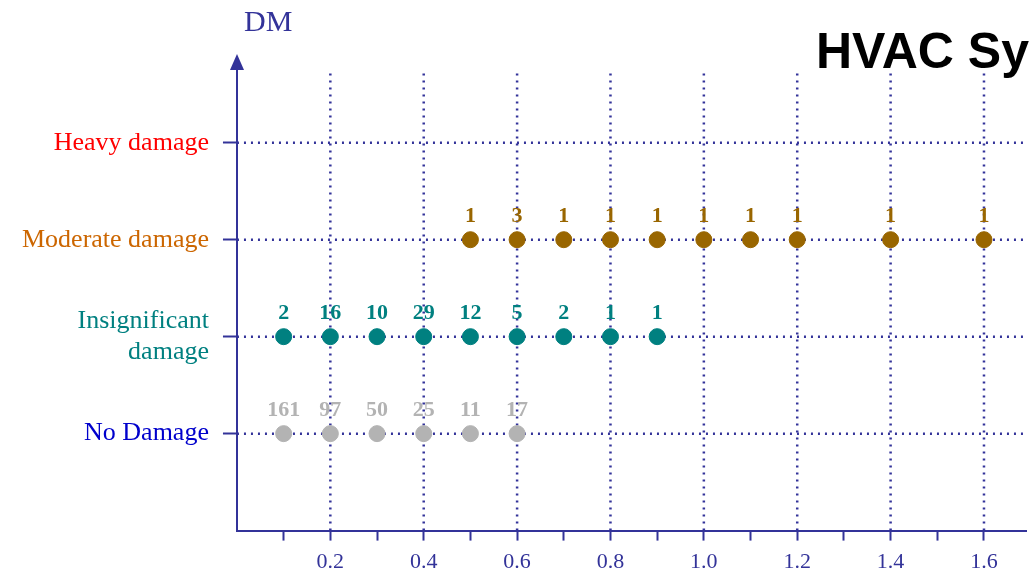 This screenshot has height=587, width=1035. I want to click on x-tick-label: 0.2, so click(330, 560).